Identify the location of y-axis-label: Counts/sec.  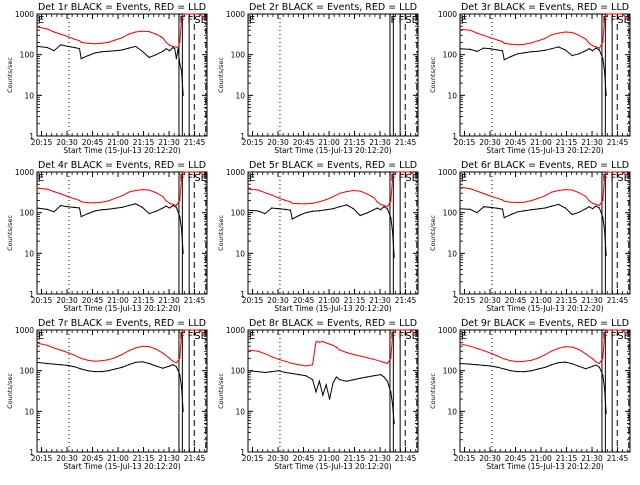
(433, 75).